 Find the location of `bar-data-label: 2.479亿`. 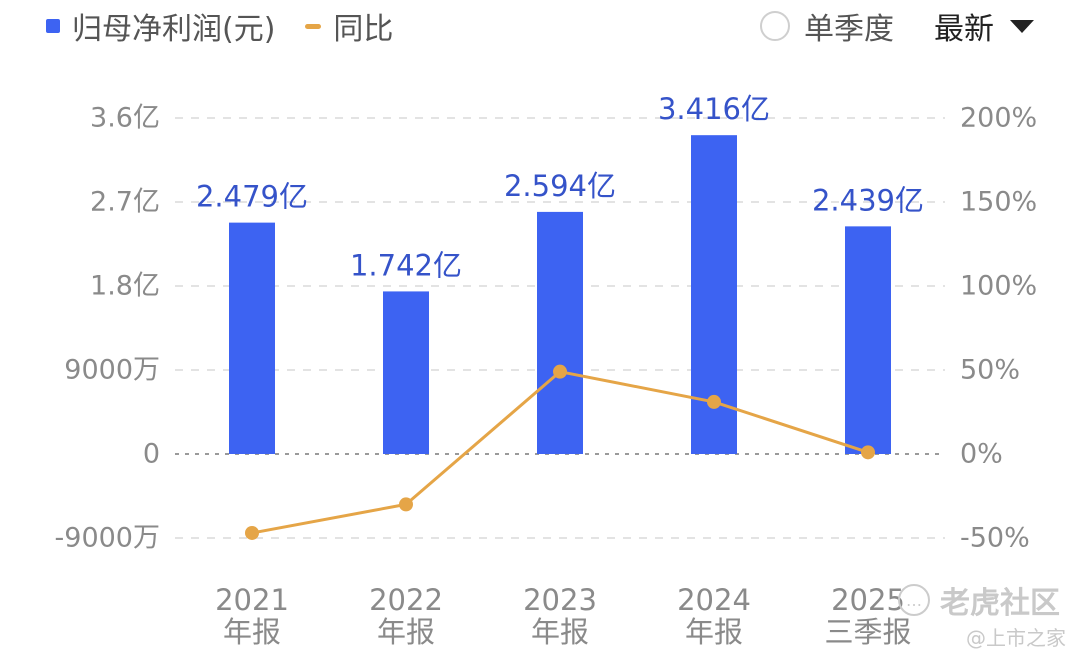

bar-data-label: 2.479亿 is located at coordinates (252, 197).